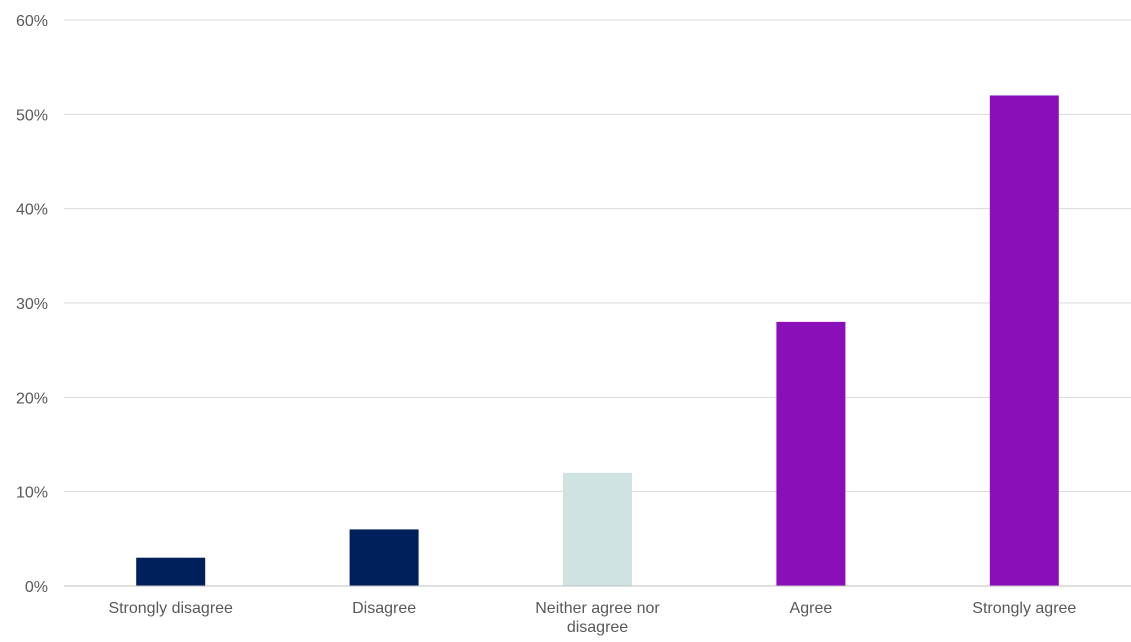 This screenshot has height=642, width=1131. I want to click on x-category-label-line: Agree, so click(811, 608).